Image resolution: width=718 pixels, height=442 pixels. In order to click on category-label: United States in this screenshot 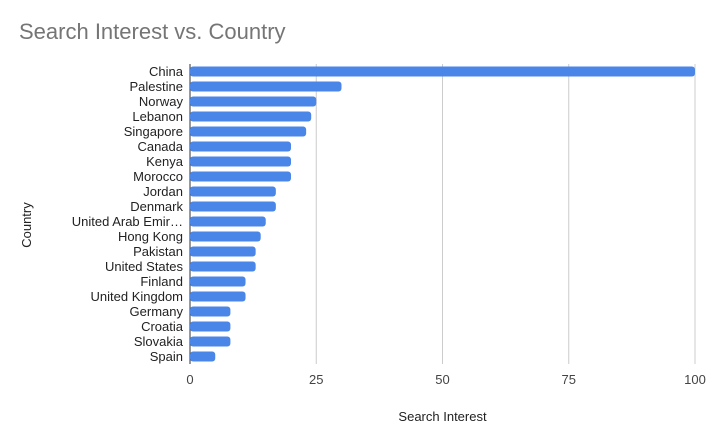, I will do `click(144, 266)`.